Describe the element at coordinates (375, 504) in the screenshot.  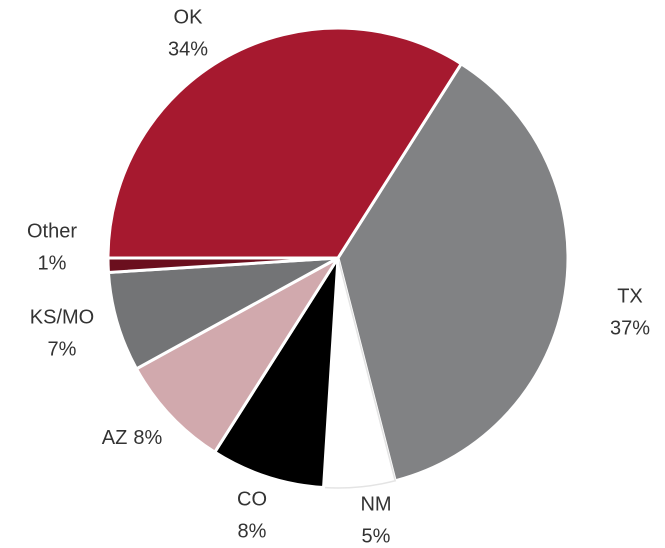
I see `slice-label: NM` at that location.